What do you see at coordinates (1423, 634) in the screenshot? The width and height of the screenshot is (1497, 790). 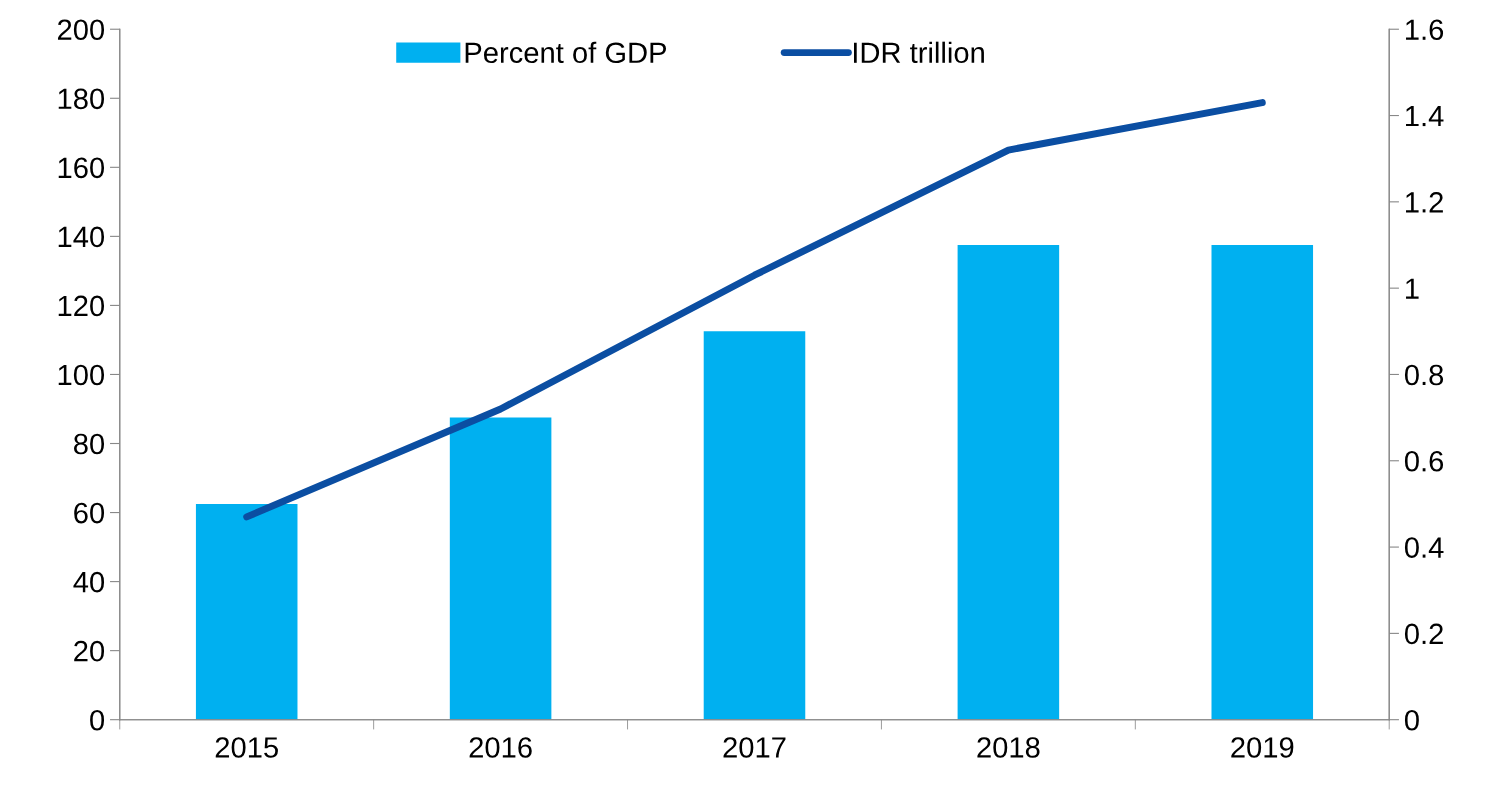 I see `y2-tick-label: 0.2` at bounding box center [1423, 634].